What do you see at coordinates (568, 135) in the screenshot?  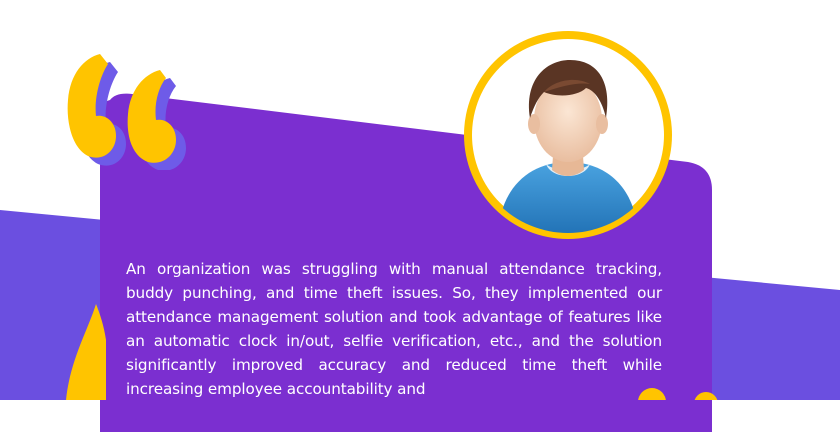 I see `user-avatar-icon` at bounding box center [568, 135].